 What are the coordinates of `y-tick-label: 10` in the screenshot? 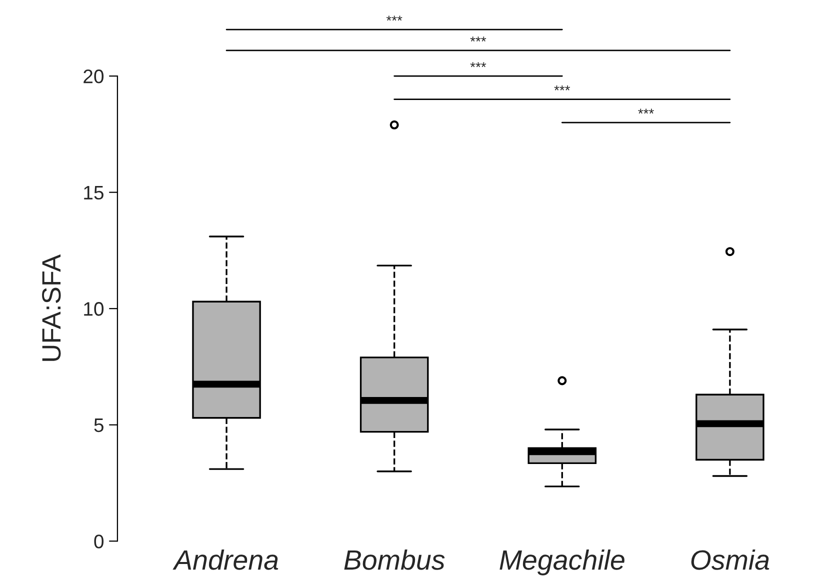 It's located at (94, 309).